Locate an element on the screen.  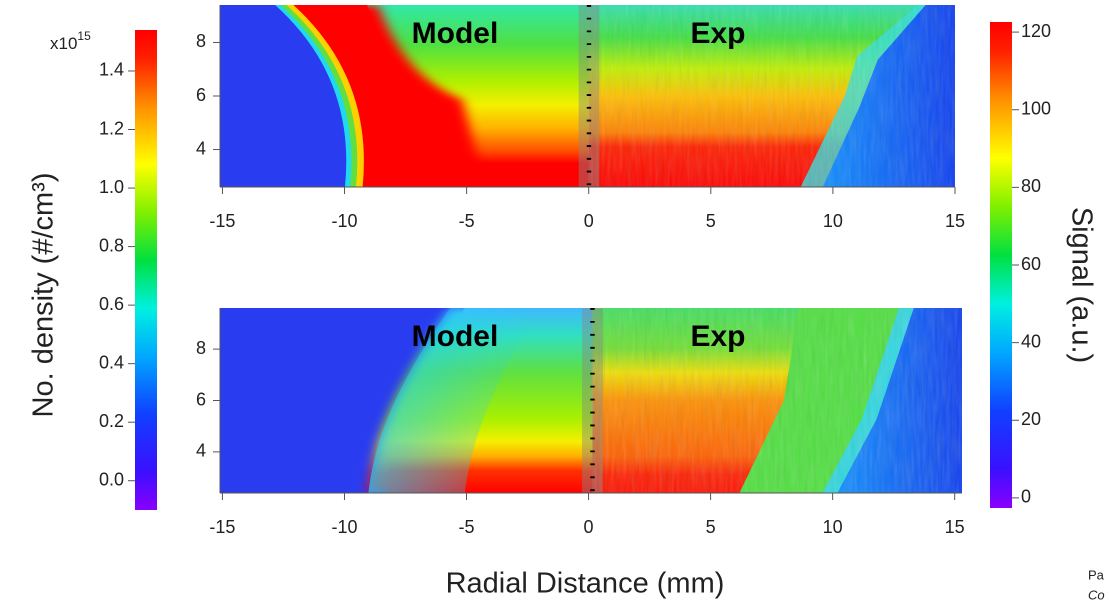
footnote: Co is located at coordinates (1096, 594).